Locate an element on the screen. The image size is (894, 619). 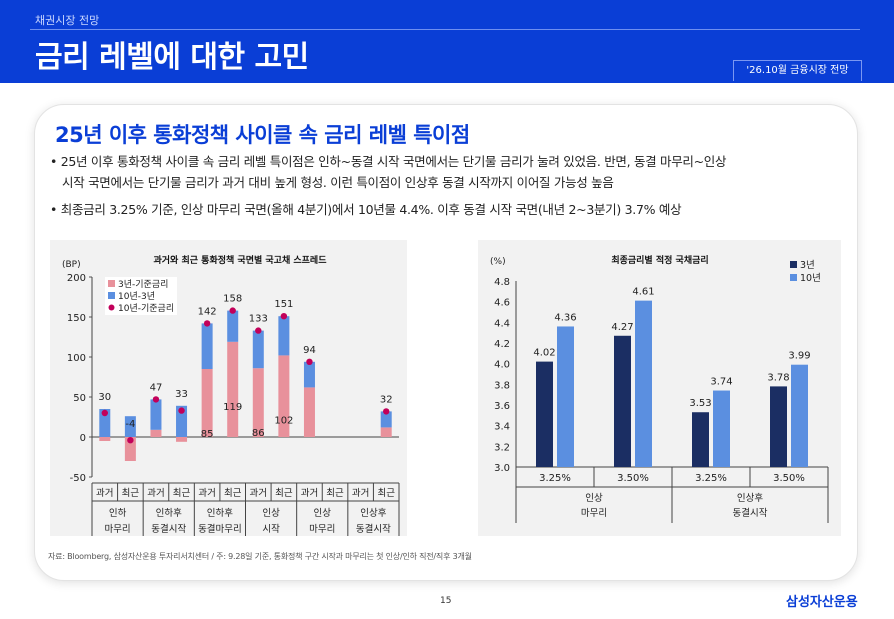
header-divider is located at coordinates (445, 29).